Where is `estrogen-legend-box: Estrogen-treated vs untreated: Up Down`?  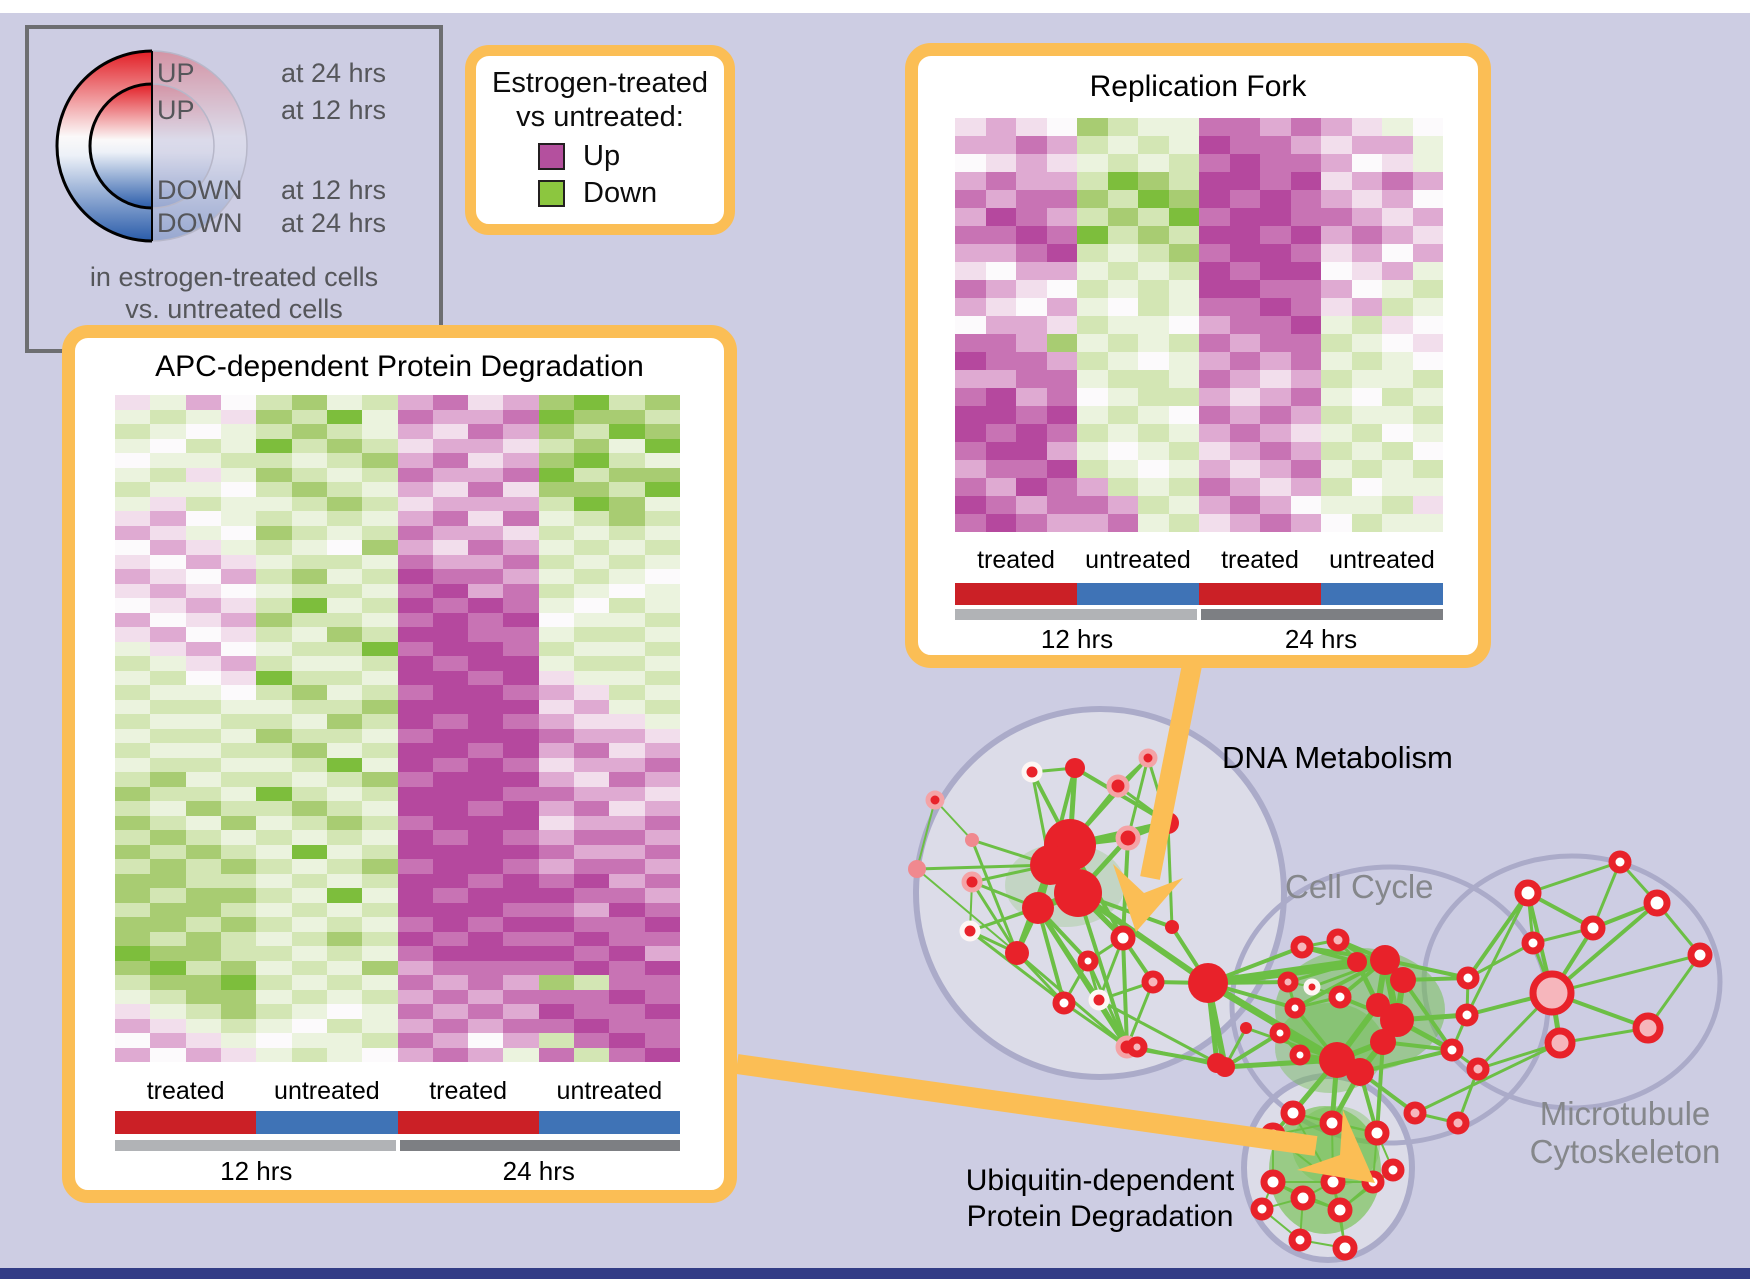 estrogen-legend-box: Estrogen-treated vs untreated: Up Down is located at coordinates (600, 140).